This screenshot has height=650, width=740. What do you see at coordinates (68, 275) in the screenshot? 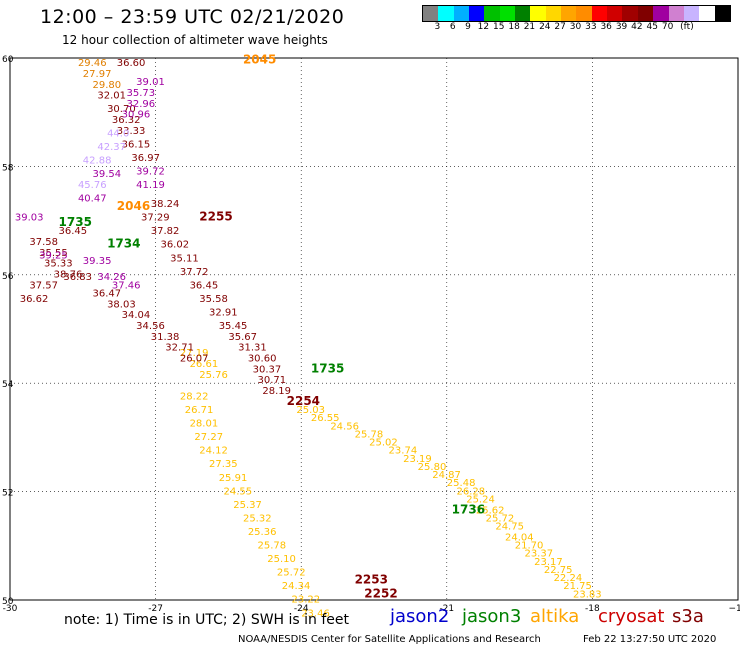
I see `data-label: 38.76` at bounding box center [68, 275].